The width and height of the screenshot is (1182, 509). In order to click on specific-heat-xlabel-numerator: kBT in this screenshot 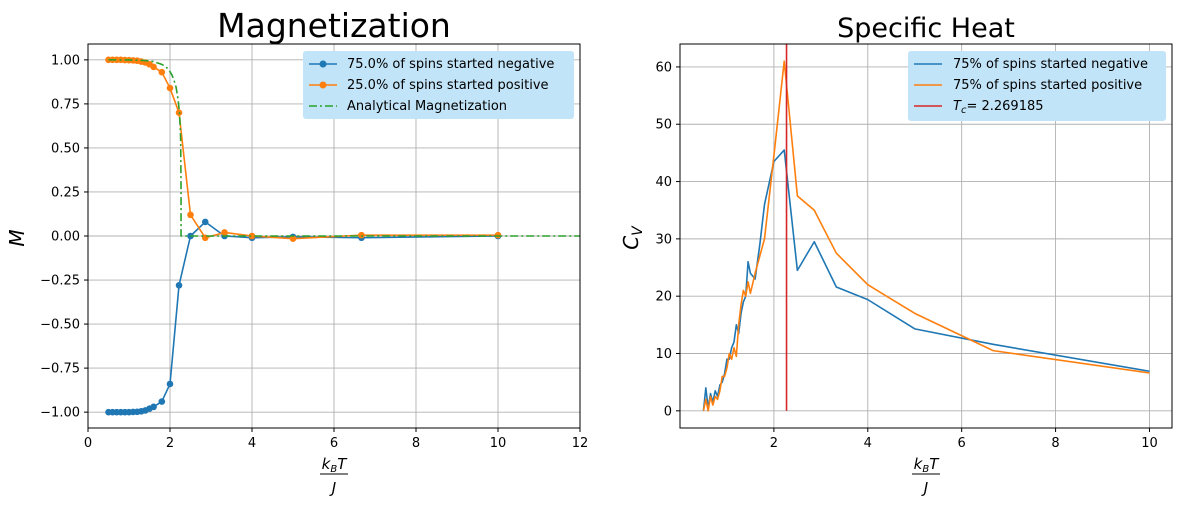, I will do `click(927, 465)`.